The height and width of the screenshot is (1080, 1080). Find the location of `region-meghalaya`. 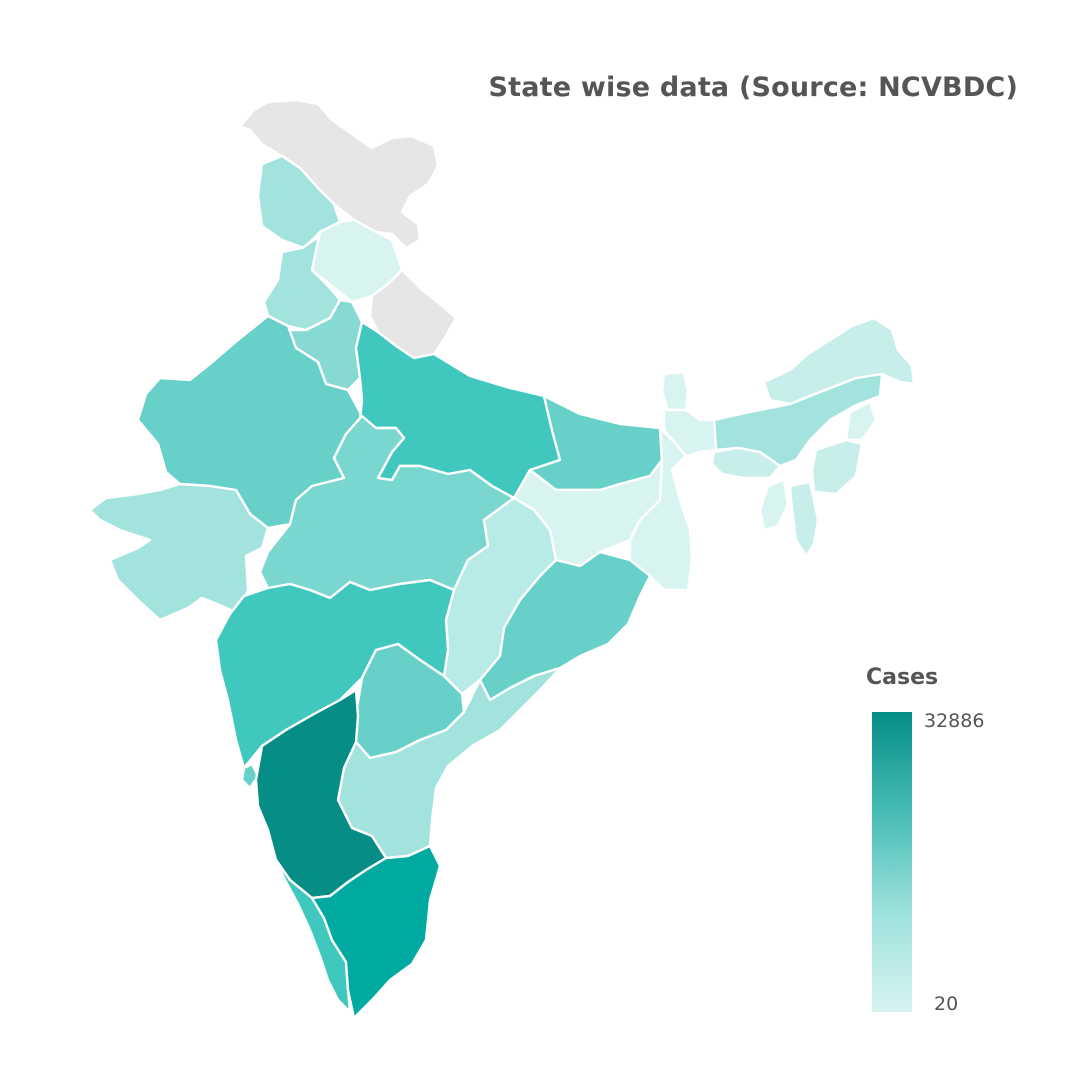

region-meghalaya is located at coordinates (746, 463).